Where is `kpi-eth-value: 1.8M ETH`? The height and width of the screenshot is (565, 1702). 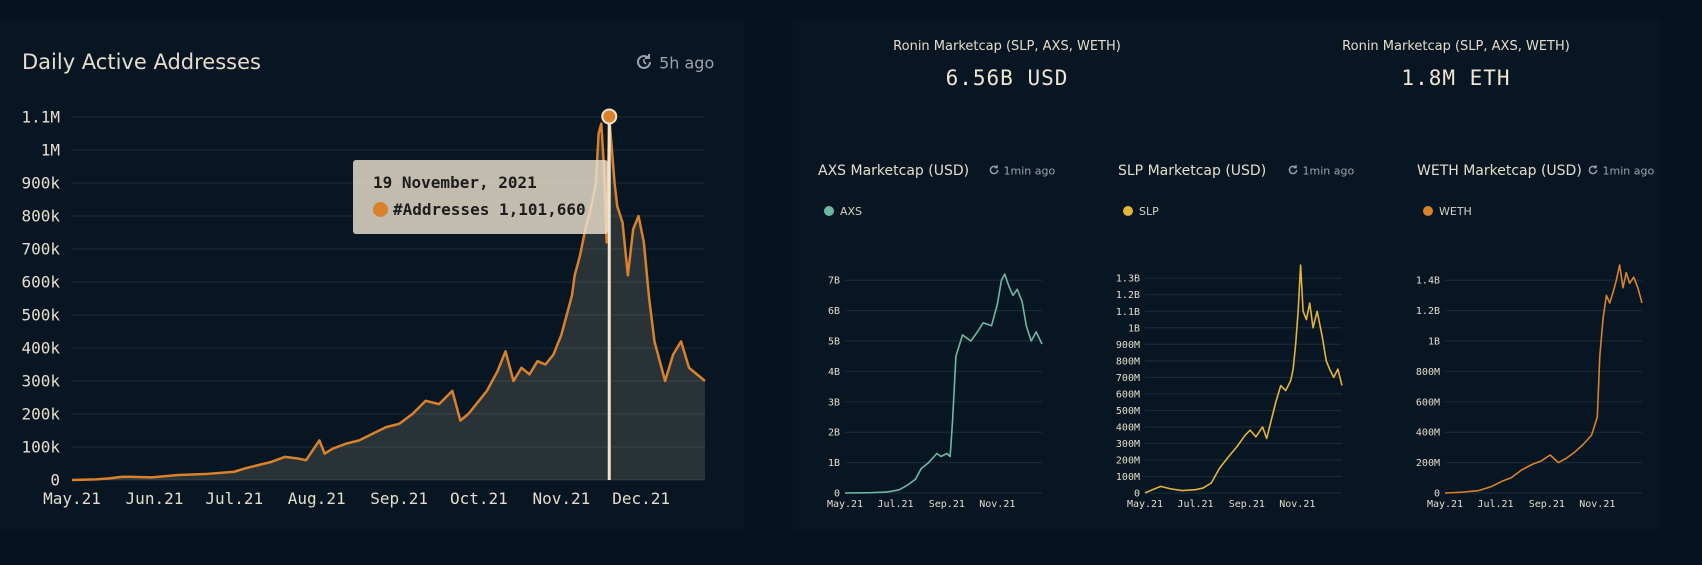
kpi-eth-value: 1.8M ETH is located at coordinates (1456, 78).